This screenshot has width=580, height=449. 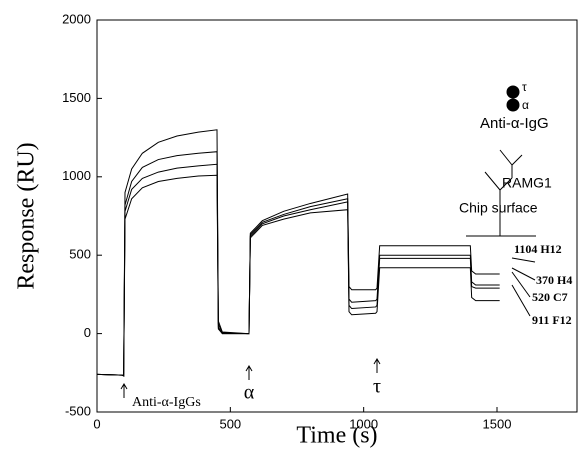 I want to click on label-arrows, so click(x=523, y=287).